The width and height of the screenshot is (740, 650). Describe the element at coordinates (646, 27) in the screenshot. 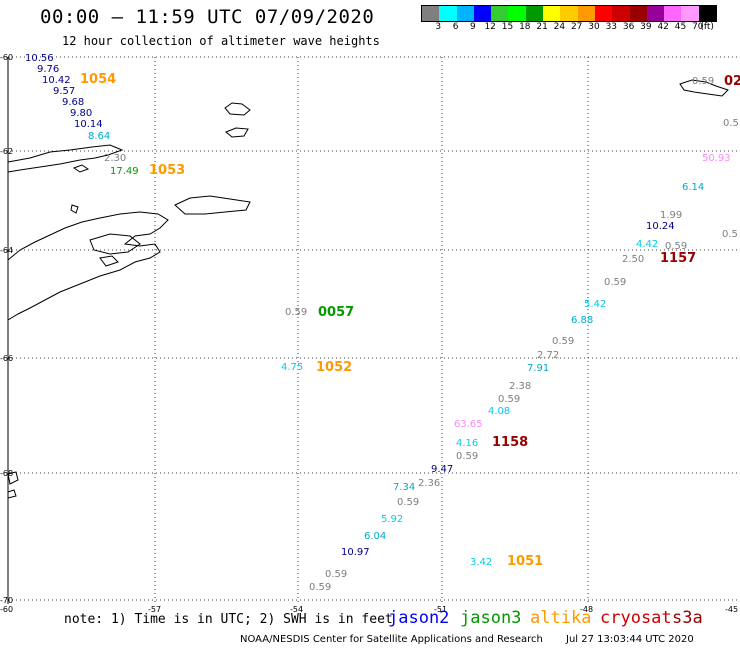

I see `scale-label: 39` at that location.